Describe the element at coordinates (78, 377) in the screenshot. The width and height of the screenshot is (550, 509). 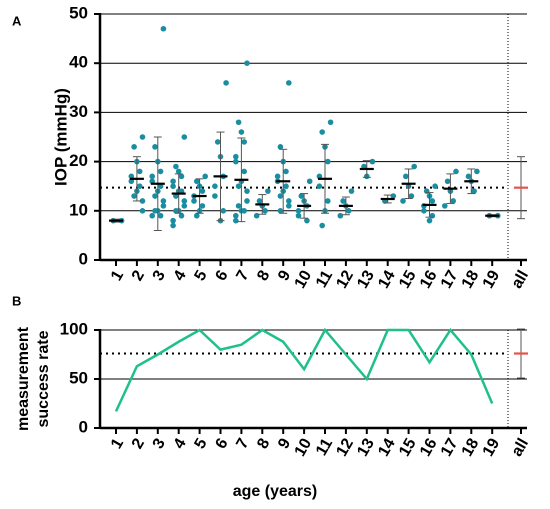
I see `y-tick-label: 50` at that location.